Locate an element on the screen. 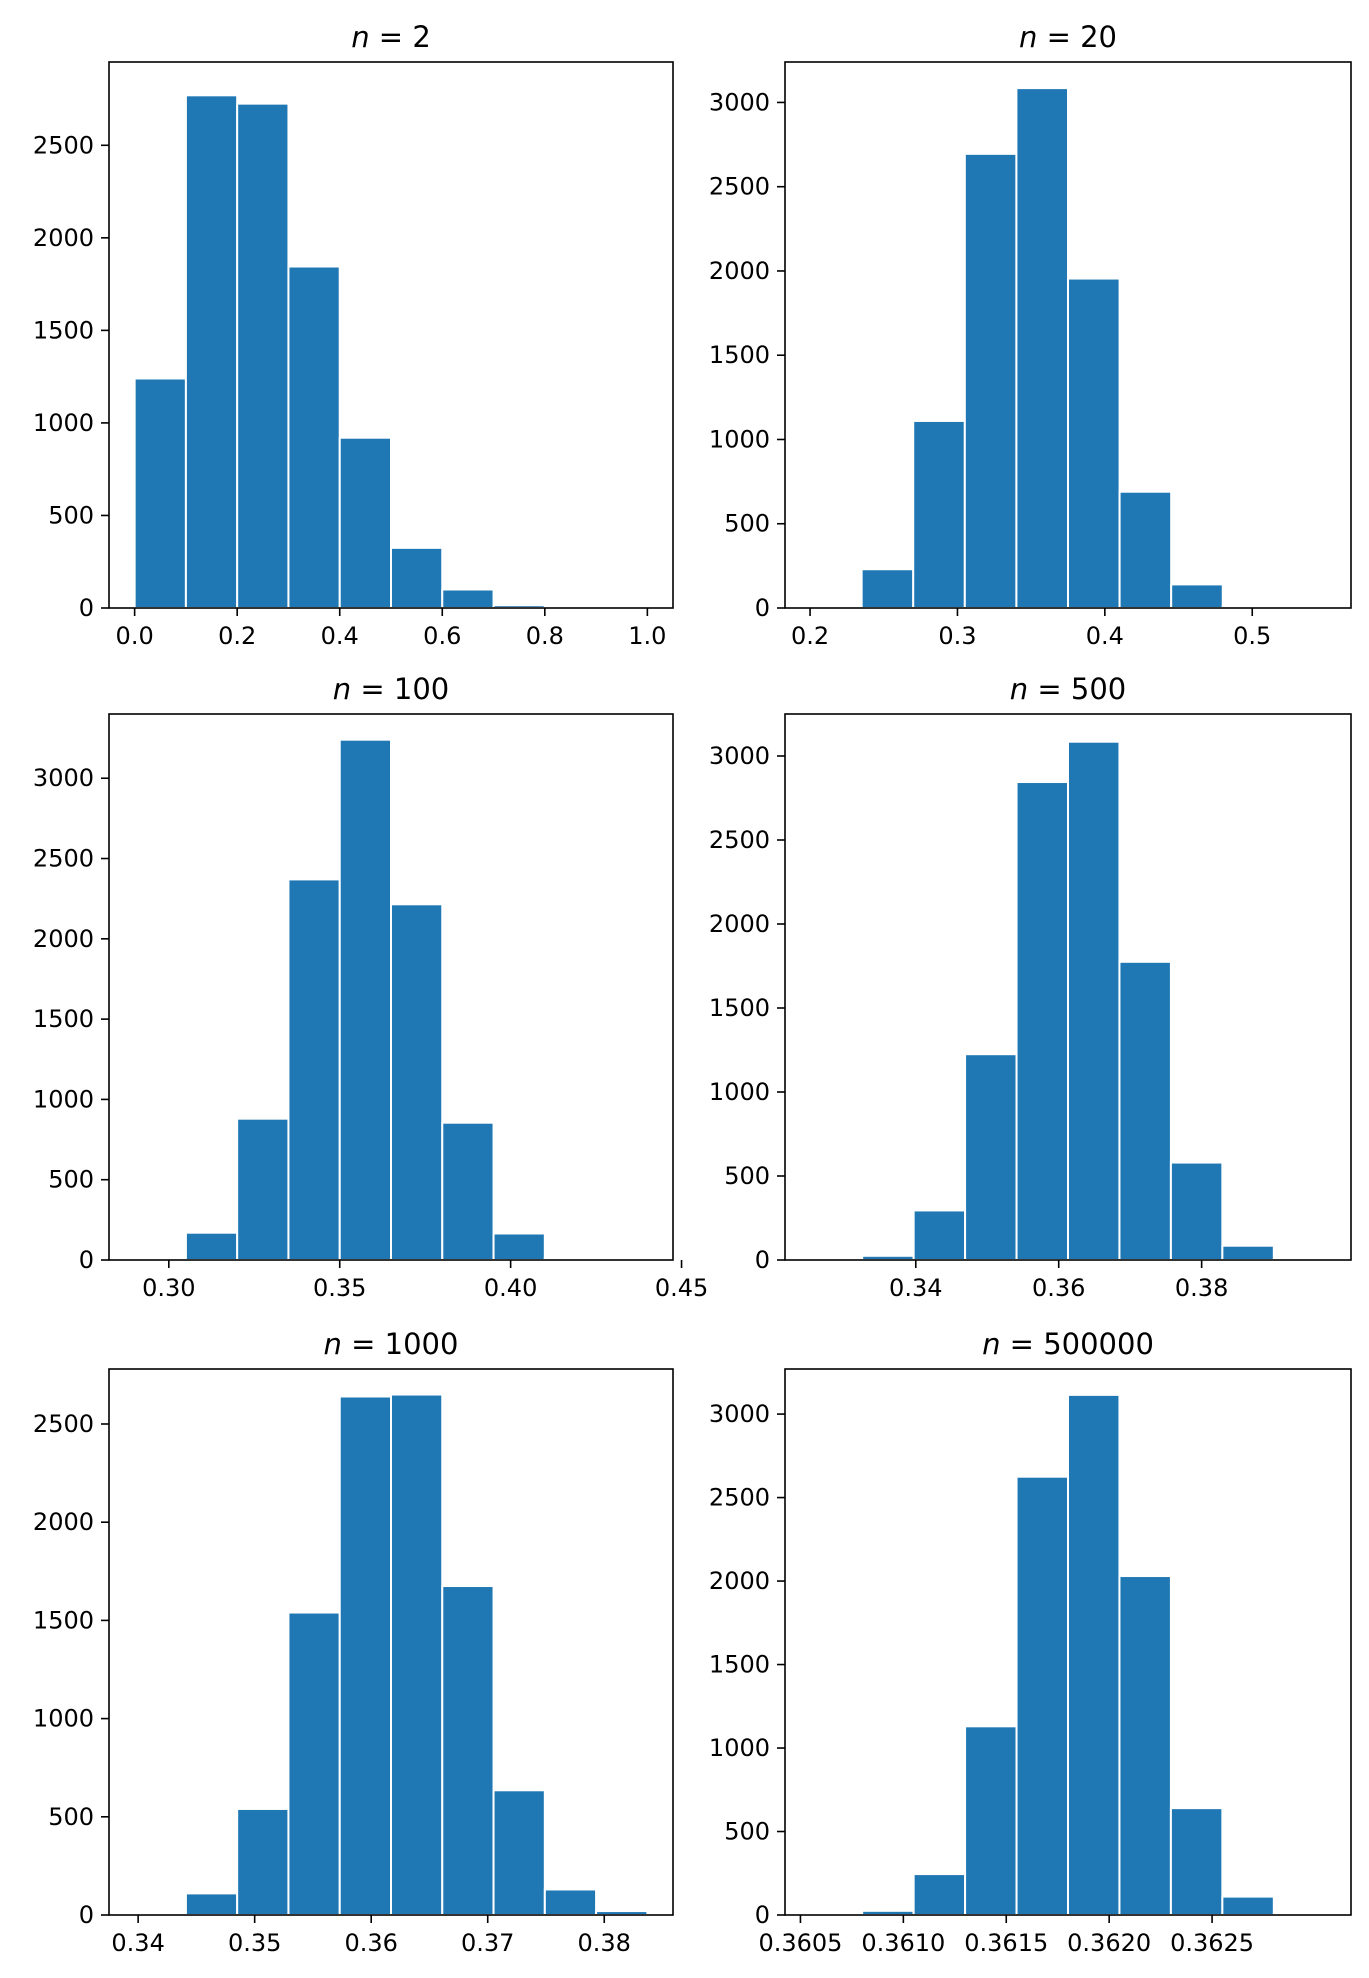 The width and height of the screenshot is (1369, 1978). x-tick-label: 0.3620 is located at coordinates (1109, 1943).